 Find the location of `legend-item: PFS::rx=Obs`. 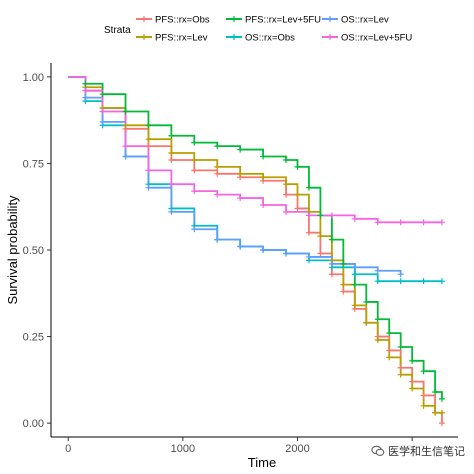

legend-item: PFS::rx=Obs is located at coordinates (173, 20).